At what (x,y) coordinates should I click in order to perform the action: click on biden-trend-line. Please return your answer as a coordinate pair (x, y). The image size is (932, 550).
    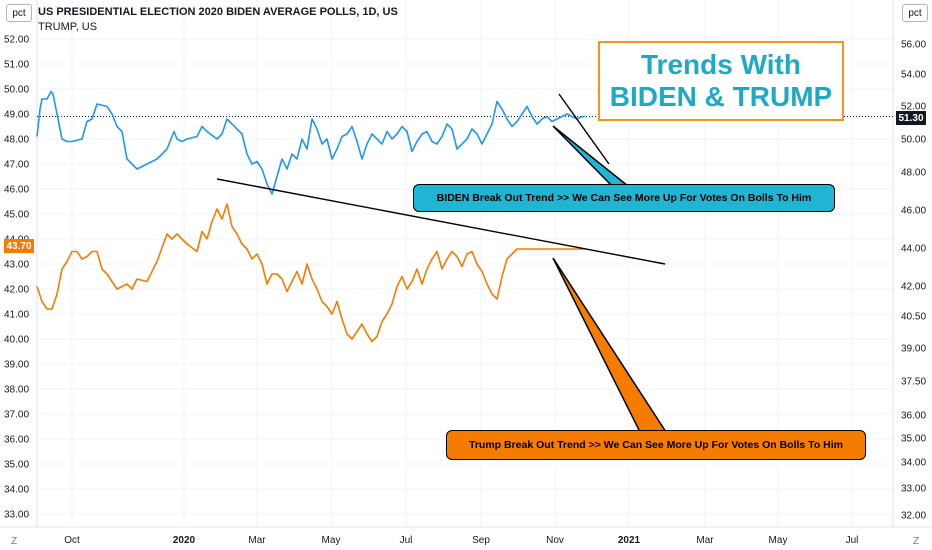
    Looking at the image, I should click on (584, 129).